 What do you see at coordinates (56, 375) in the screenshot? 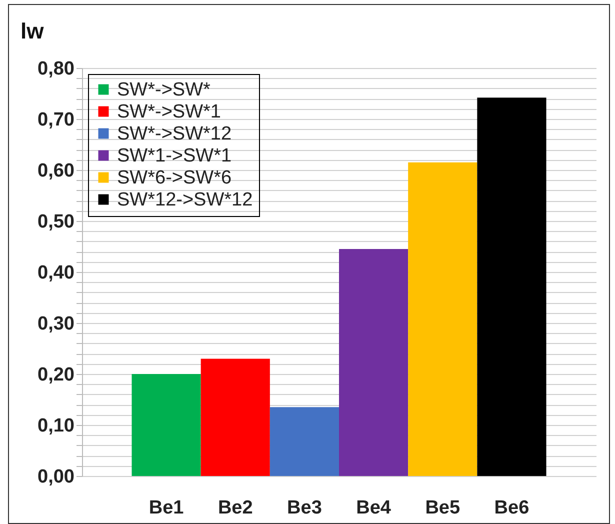
I see `y-tick-label: 0,20` at bounding box center [56, 375].